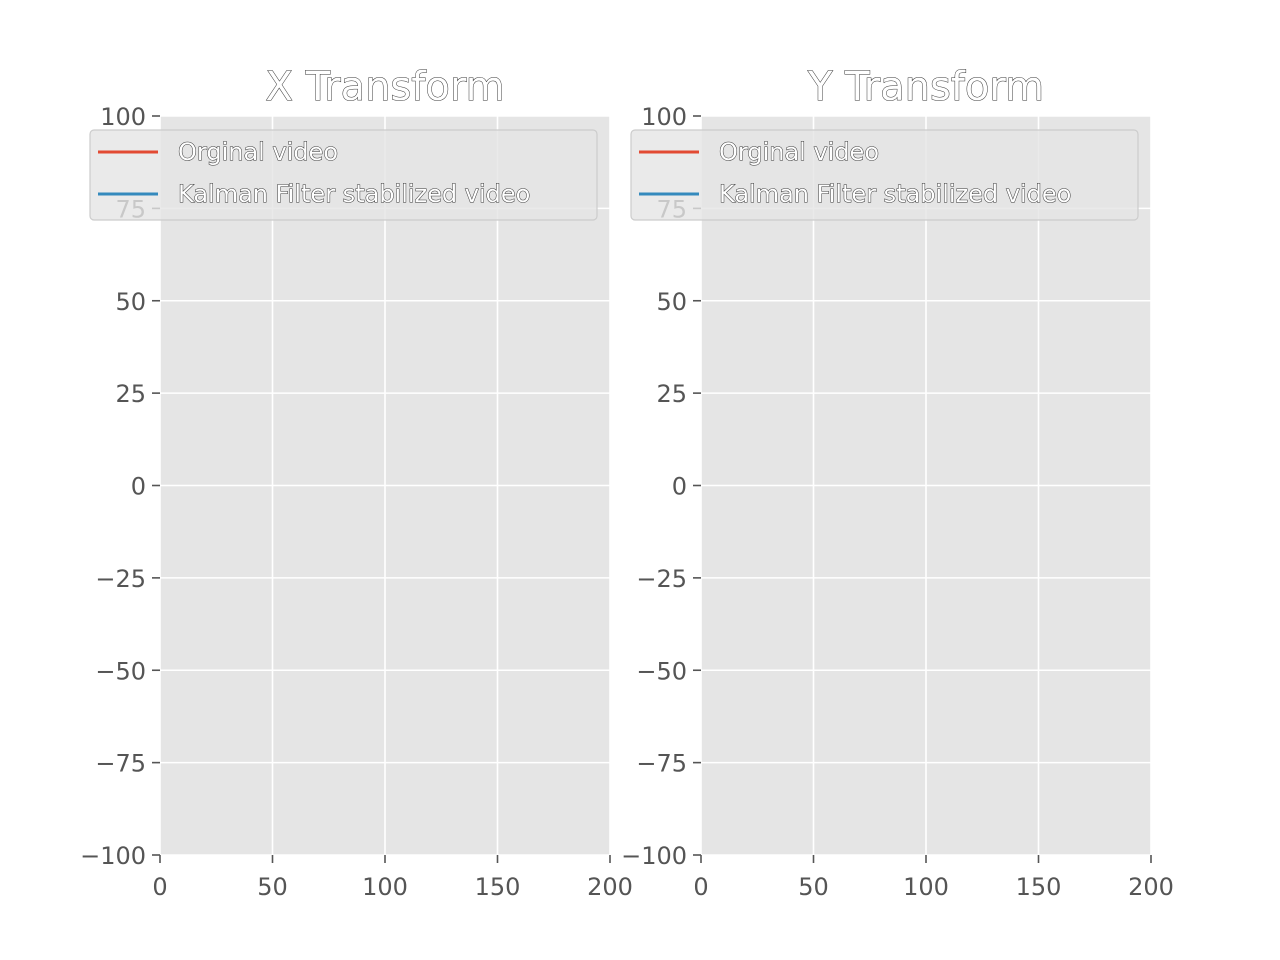 Image resolution: width=1280 pixels, height=960 pixels. What do you see at coordinates (384, 87) in the screenshot?
I see `axes-title: X Transform` at bounding box center [384, 87].